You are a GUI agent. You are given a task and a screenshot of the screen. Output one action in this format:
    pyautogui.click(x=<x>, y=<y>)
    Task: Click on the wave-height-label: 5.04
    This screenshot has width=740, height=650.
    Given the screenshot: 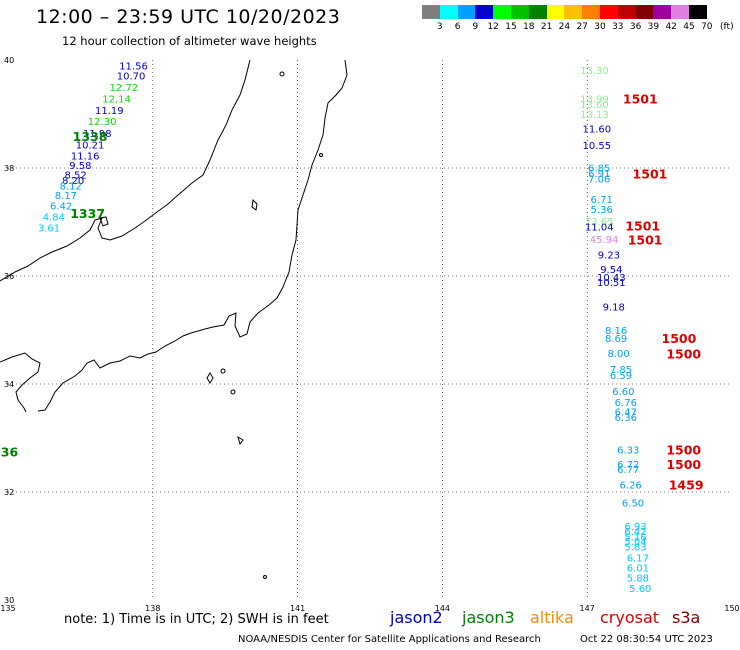 What is the action you would take?
    pyautogui.click(x=635, y=542)
    